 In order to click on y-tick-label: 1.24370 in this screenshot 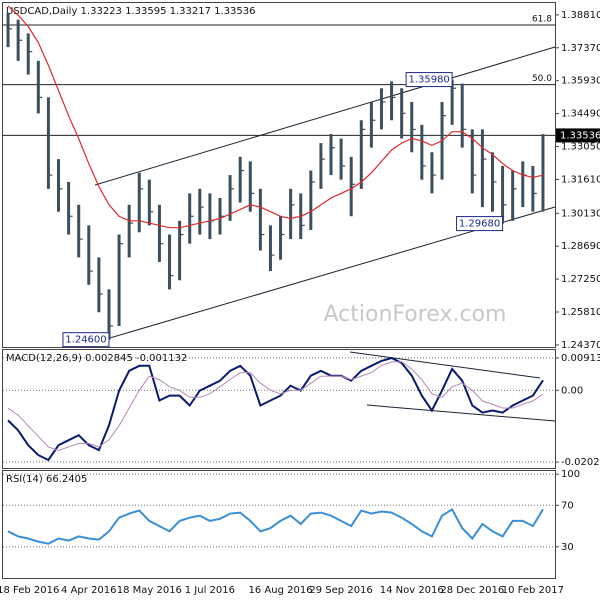, I will do `click(580, 345)`.